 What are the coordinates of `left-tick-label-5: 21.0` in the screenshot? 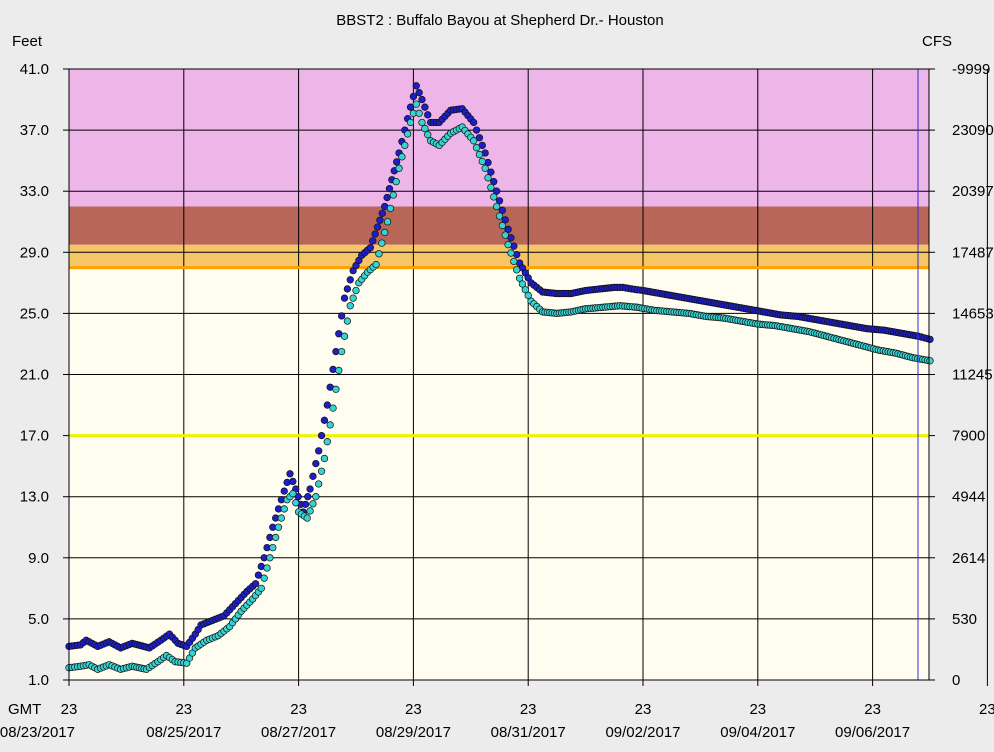 It's located at (34, 375).